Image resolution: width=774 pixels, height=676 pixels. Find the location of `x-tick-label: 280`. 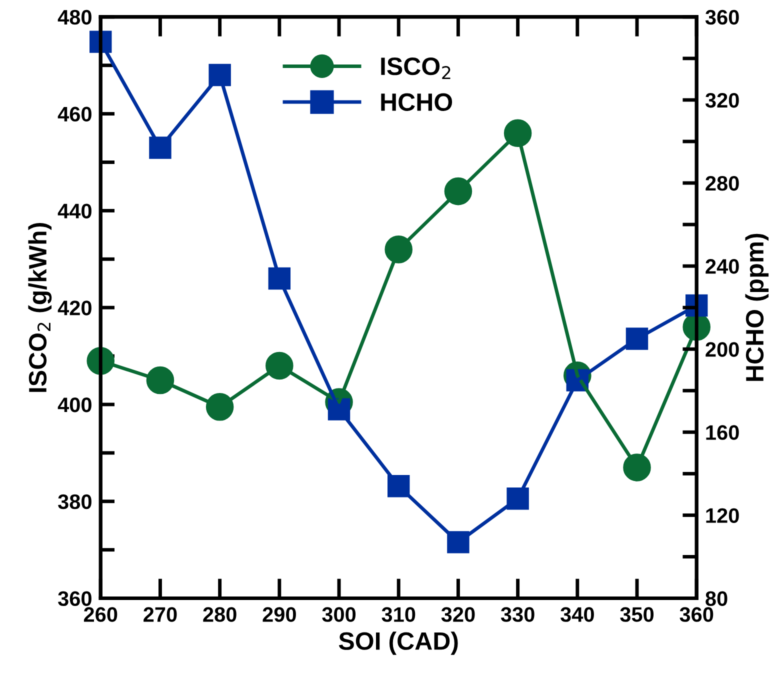

x-tick-label: 280 is located at coordinates (219, 614).